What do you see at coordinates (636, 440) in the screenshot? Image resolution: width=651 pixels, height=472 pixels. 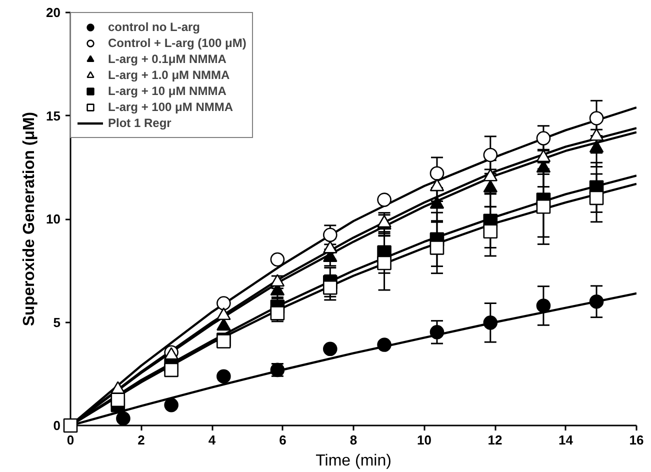 I see `x-tick-label: 16` at bounding box center [636, 440].